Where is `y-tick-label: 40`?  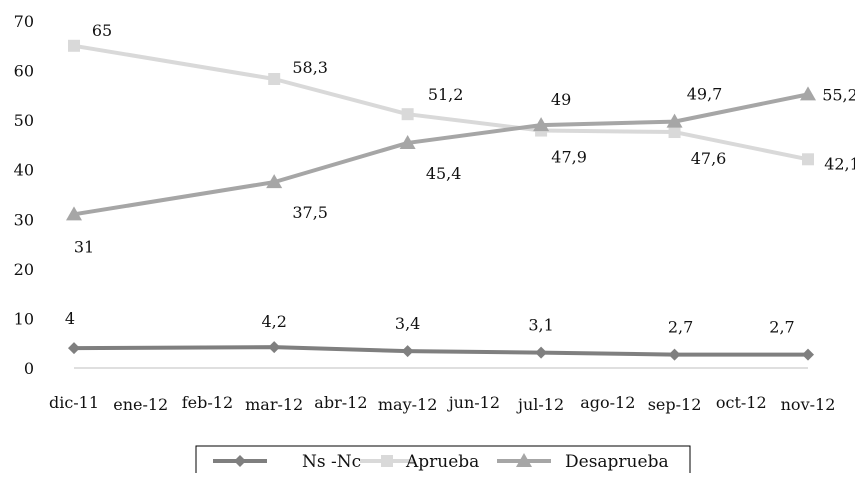
y-tick-label: 40 is located at coordinates (24, 170).